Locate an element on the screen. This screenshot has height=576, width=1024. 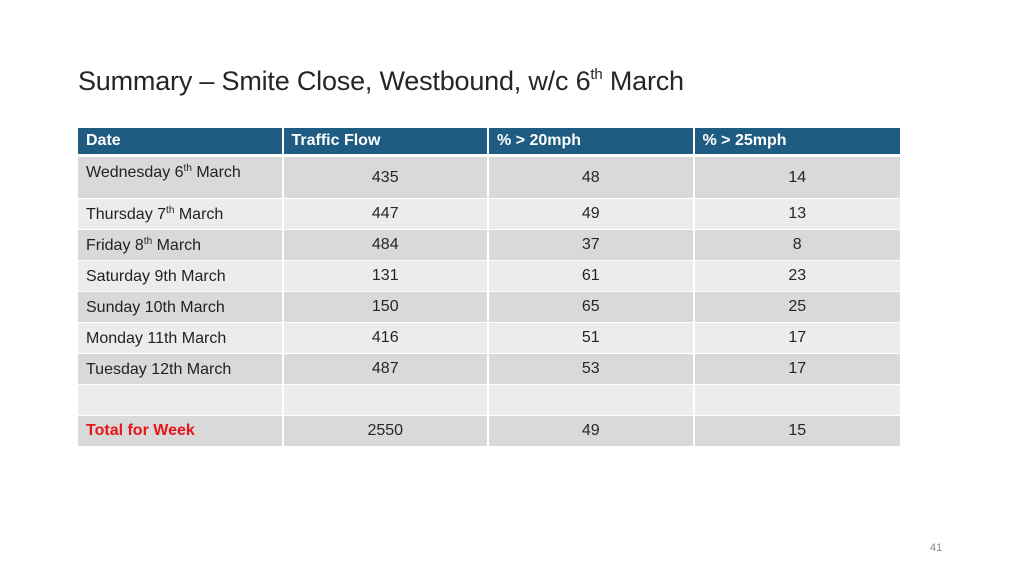
date-text: Monday 11th March is located at coordinates (156, 338).